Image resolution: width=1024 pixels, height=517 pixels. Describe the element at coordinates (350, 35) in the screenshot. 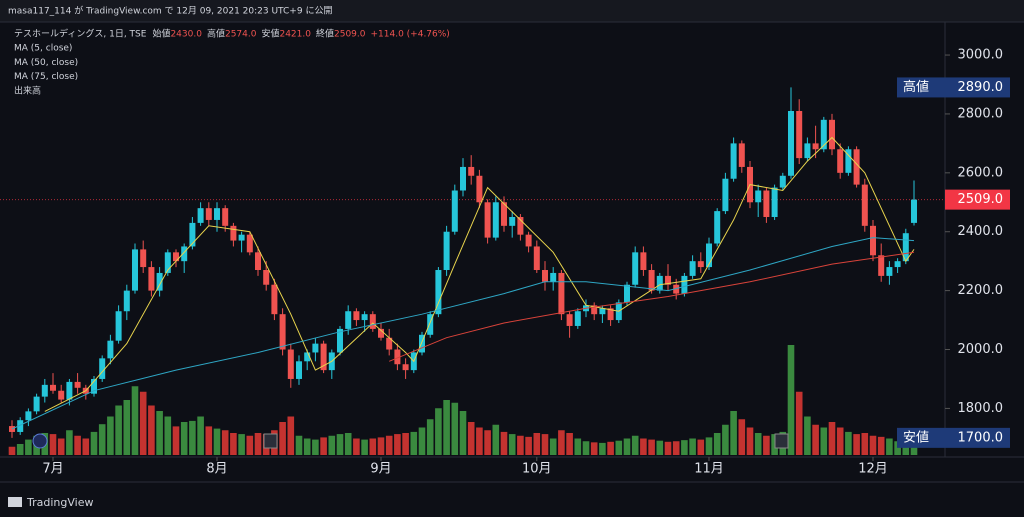

I see `ohlc-value: 2509.0` at that location.